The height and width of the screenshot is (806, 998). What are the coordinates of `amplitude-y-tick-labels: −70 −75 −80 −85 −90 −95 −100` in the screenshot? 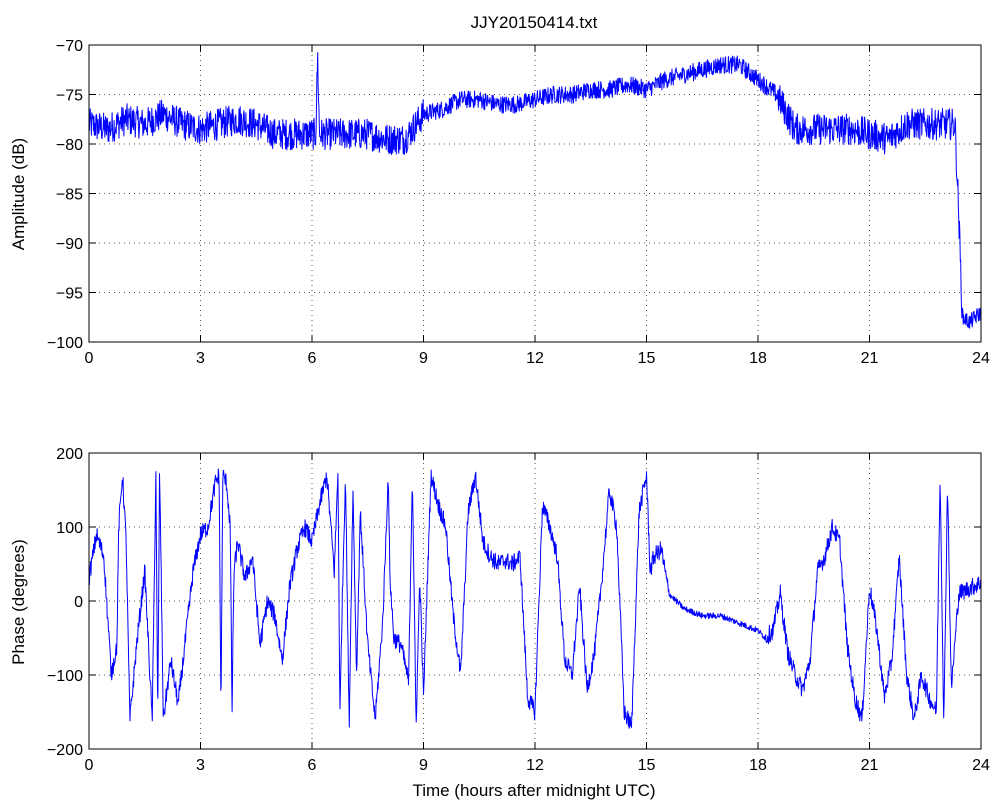 It's located at (65, 195).